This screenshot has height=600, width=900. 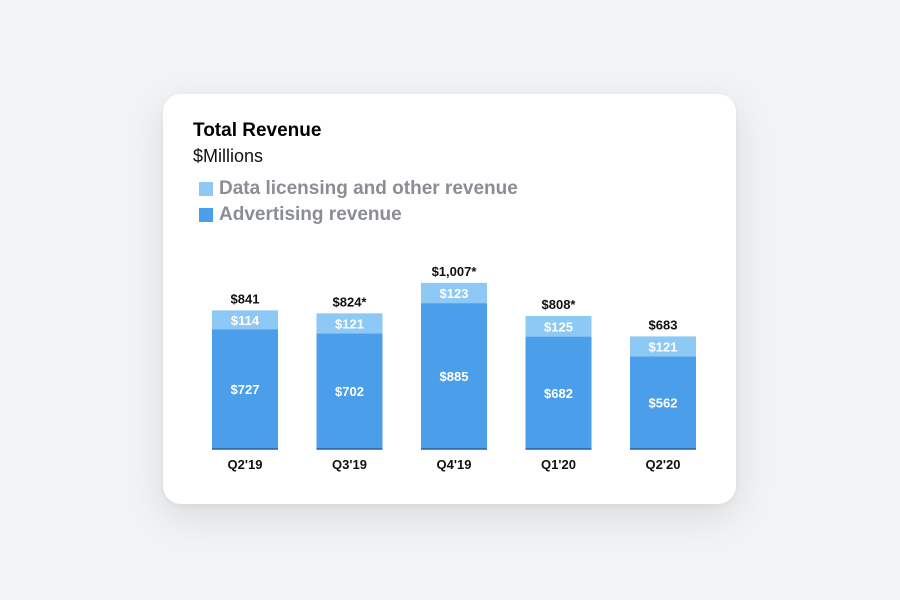 What do you see at coordinates (558, 464) in the screenshot?
I see `x-tick-label: Q1'20` at bounding box center [558, 464].